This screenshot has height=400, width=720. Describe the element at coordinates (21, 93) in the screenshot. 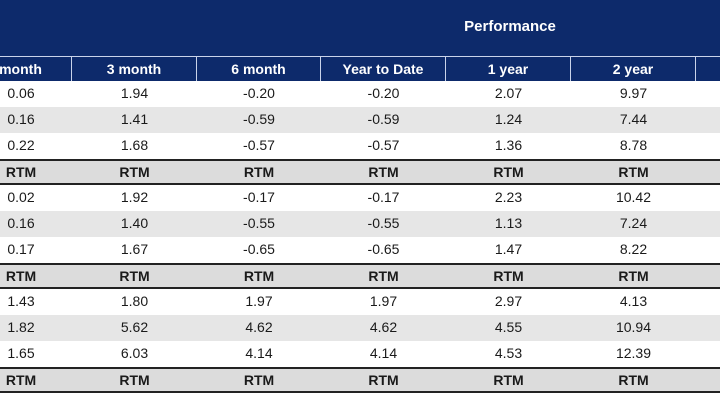

I see `table-cell: 0.06` at that location.